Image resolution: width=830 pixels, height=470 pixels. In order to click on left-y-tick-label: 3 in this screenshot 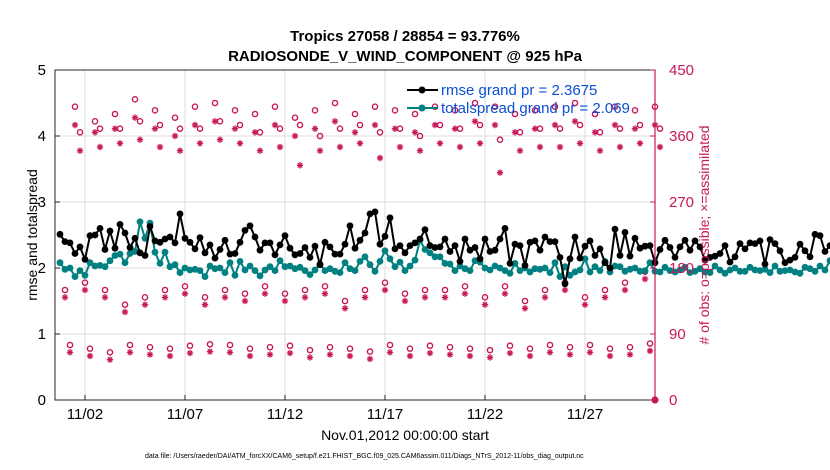, I will do `click(42, 202)`.